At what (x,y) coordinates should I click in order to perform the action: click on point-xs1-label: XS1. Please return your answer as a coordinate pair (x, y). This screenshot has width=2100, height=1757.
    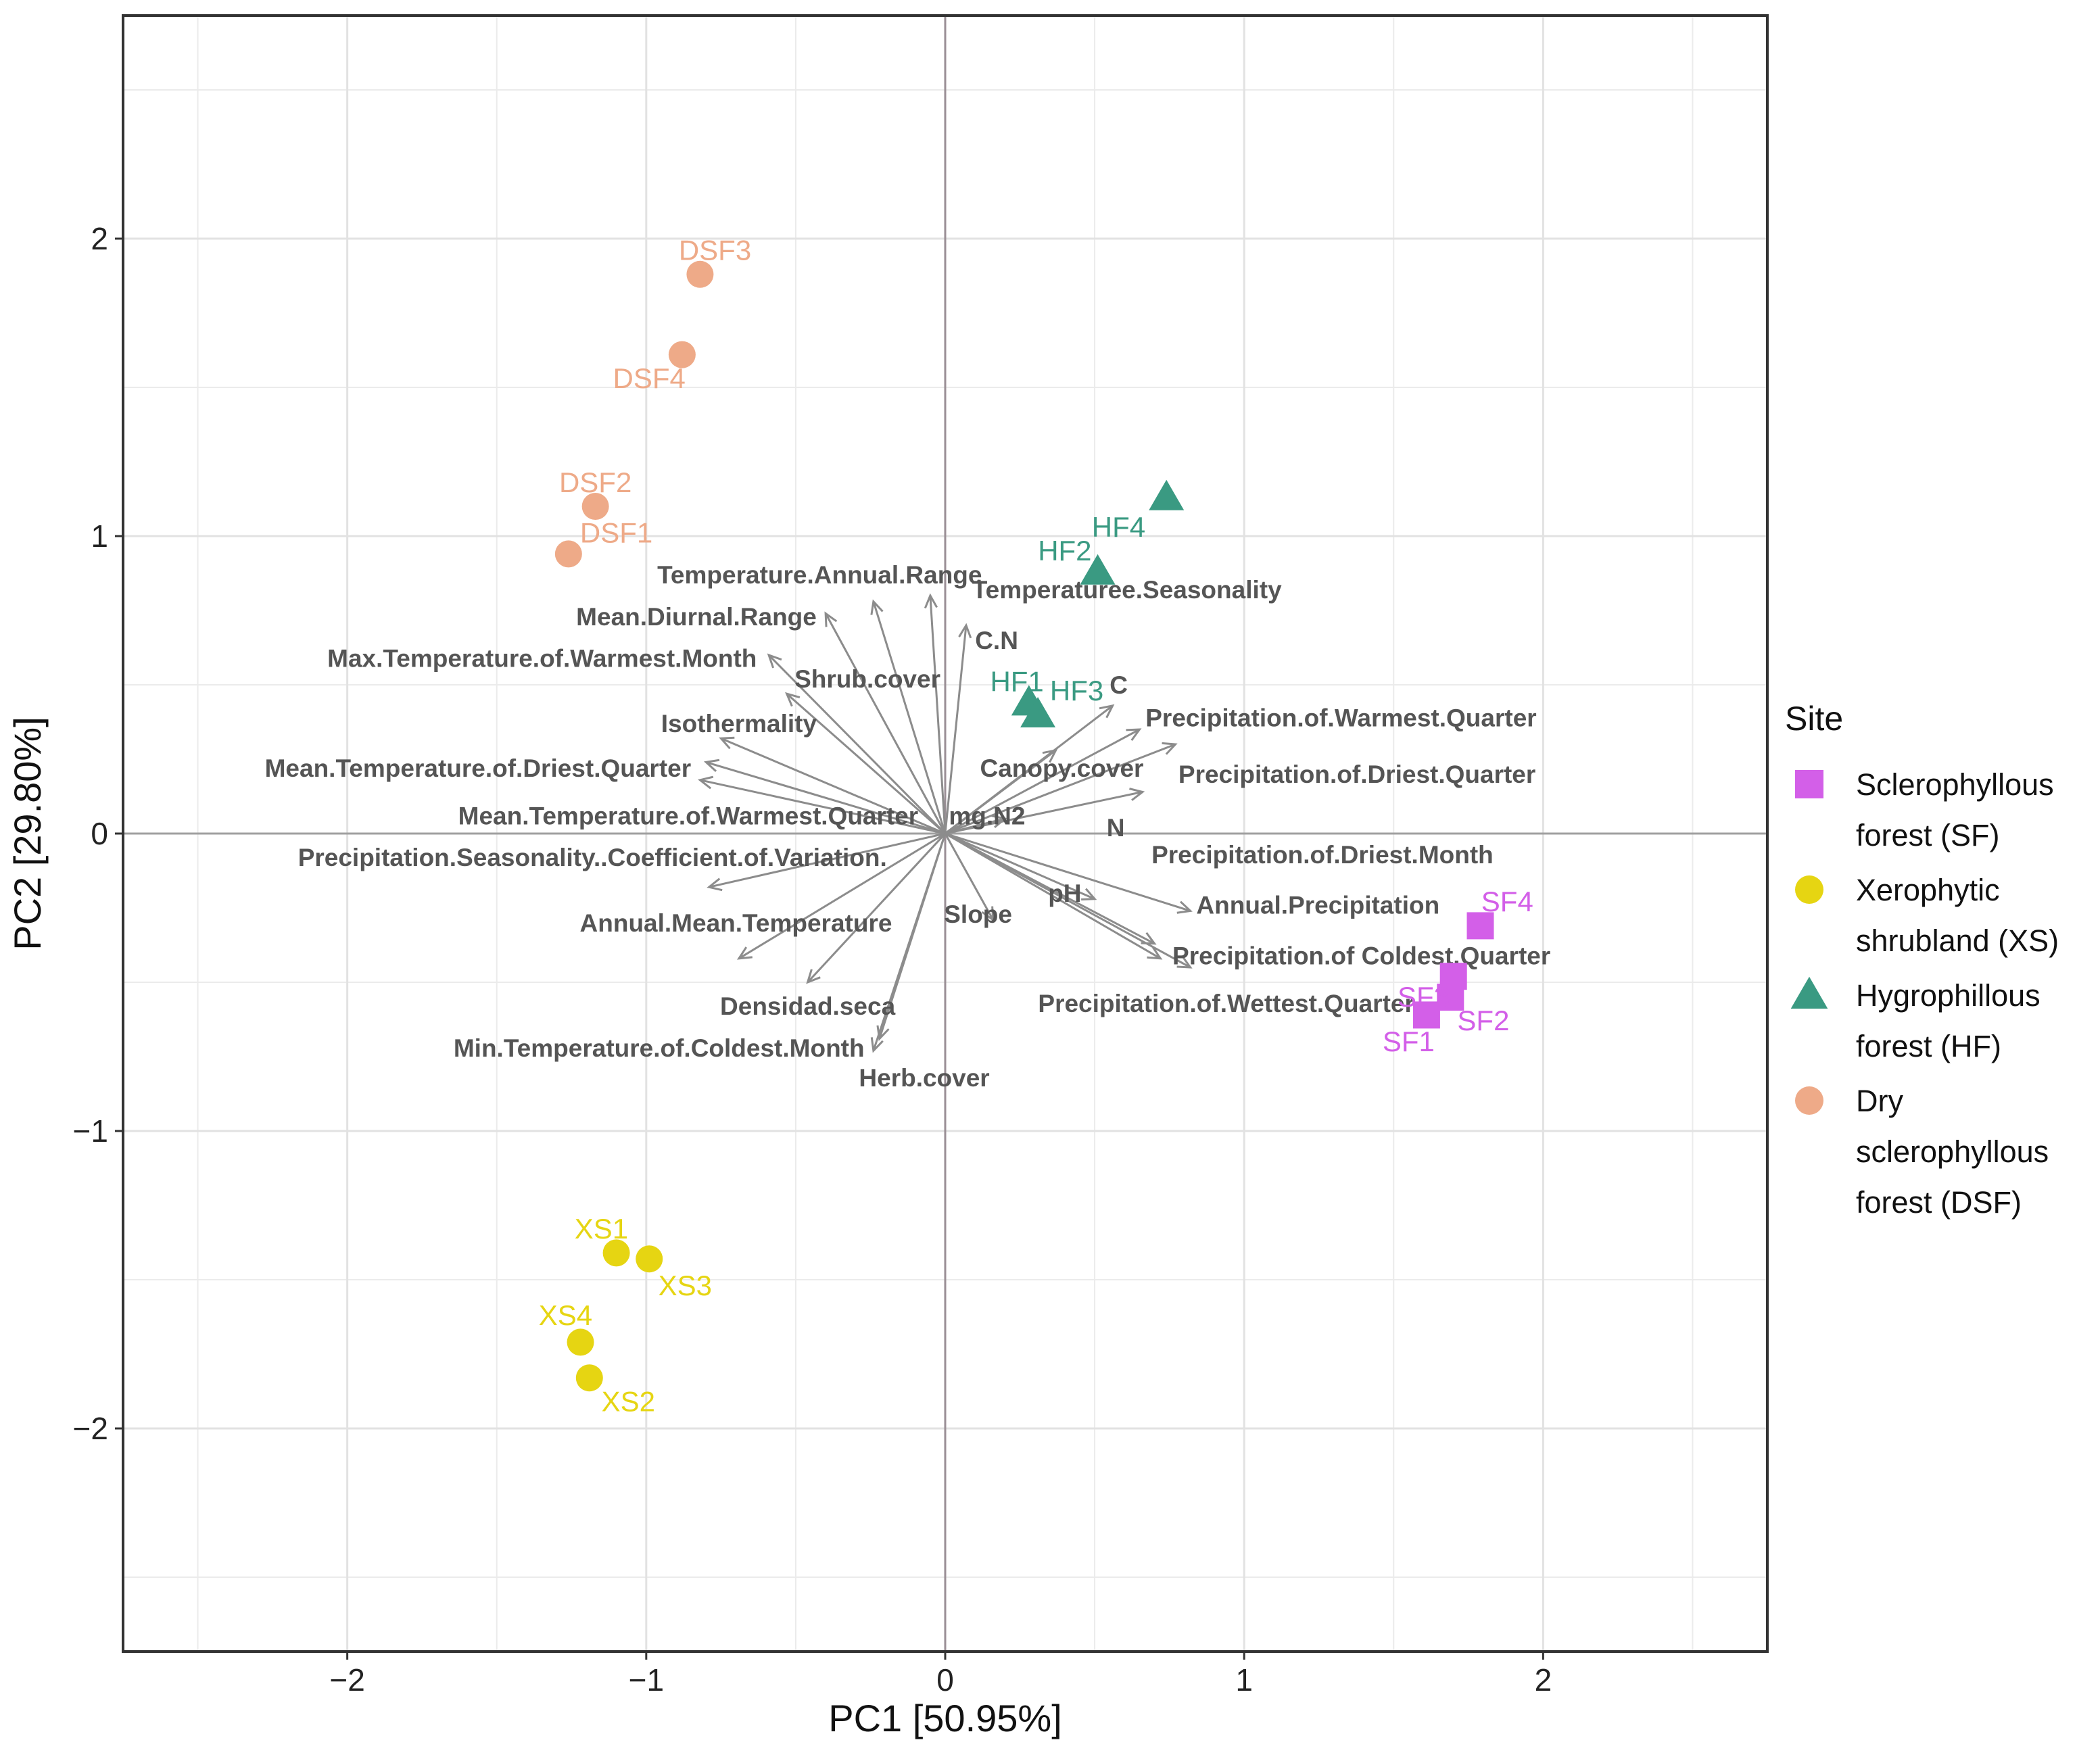
    Looking at the image, I should click on (601, 1229).